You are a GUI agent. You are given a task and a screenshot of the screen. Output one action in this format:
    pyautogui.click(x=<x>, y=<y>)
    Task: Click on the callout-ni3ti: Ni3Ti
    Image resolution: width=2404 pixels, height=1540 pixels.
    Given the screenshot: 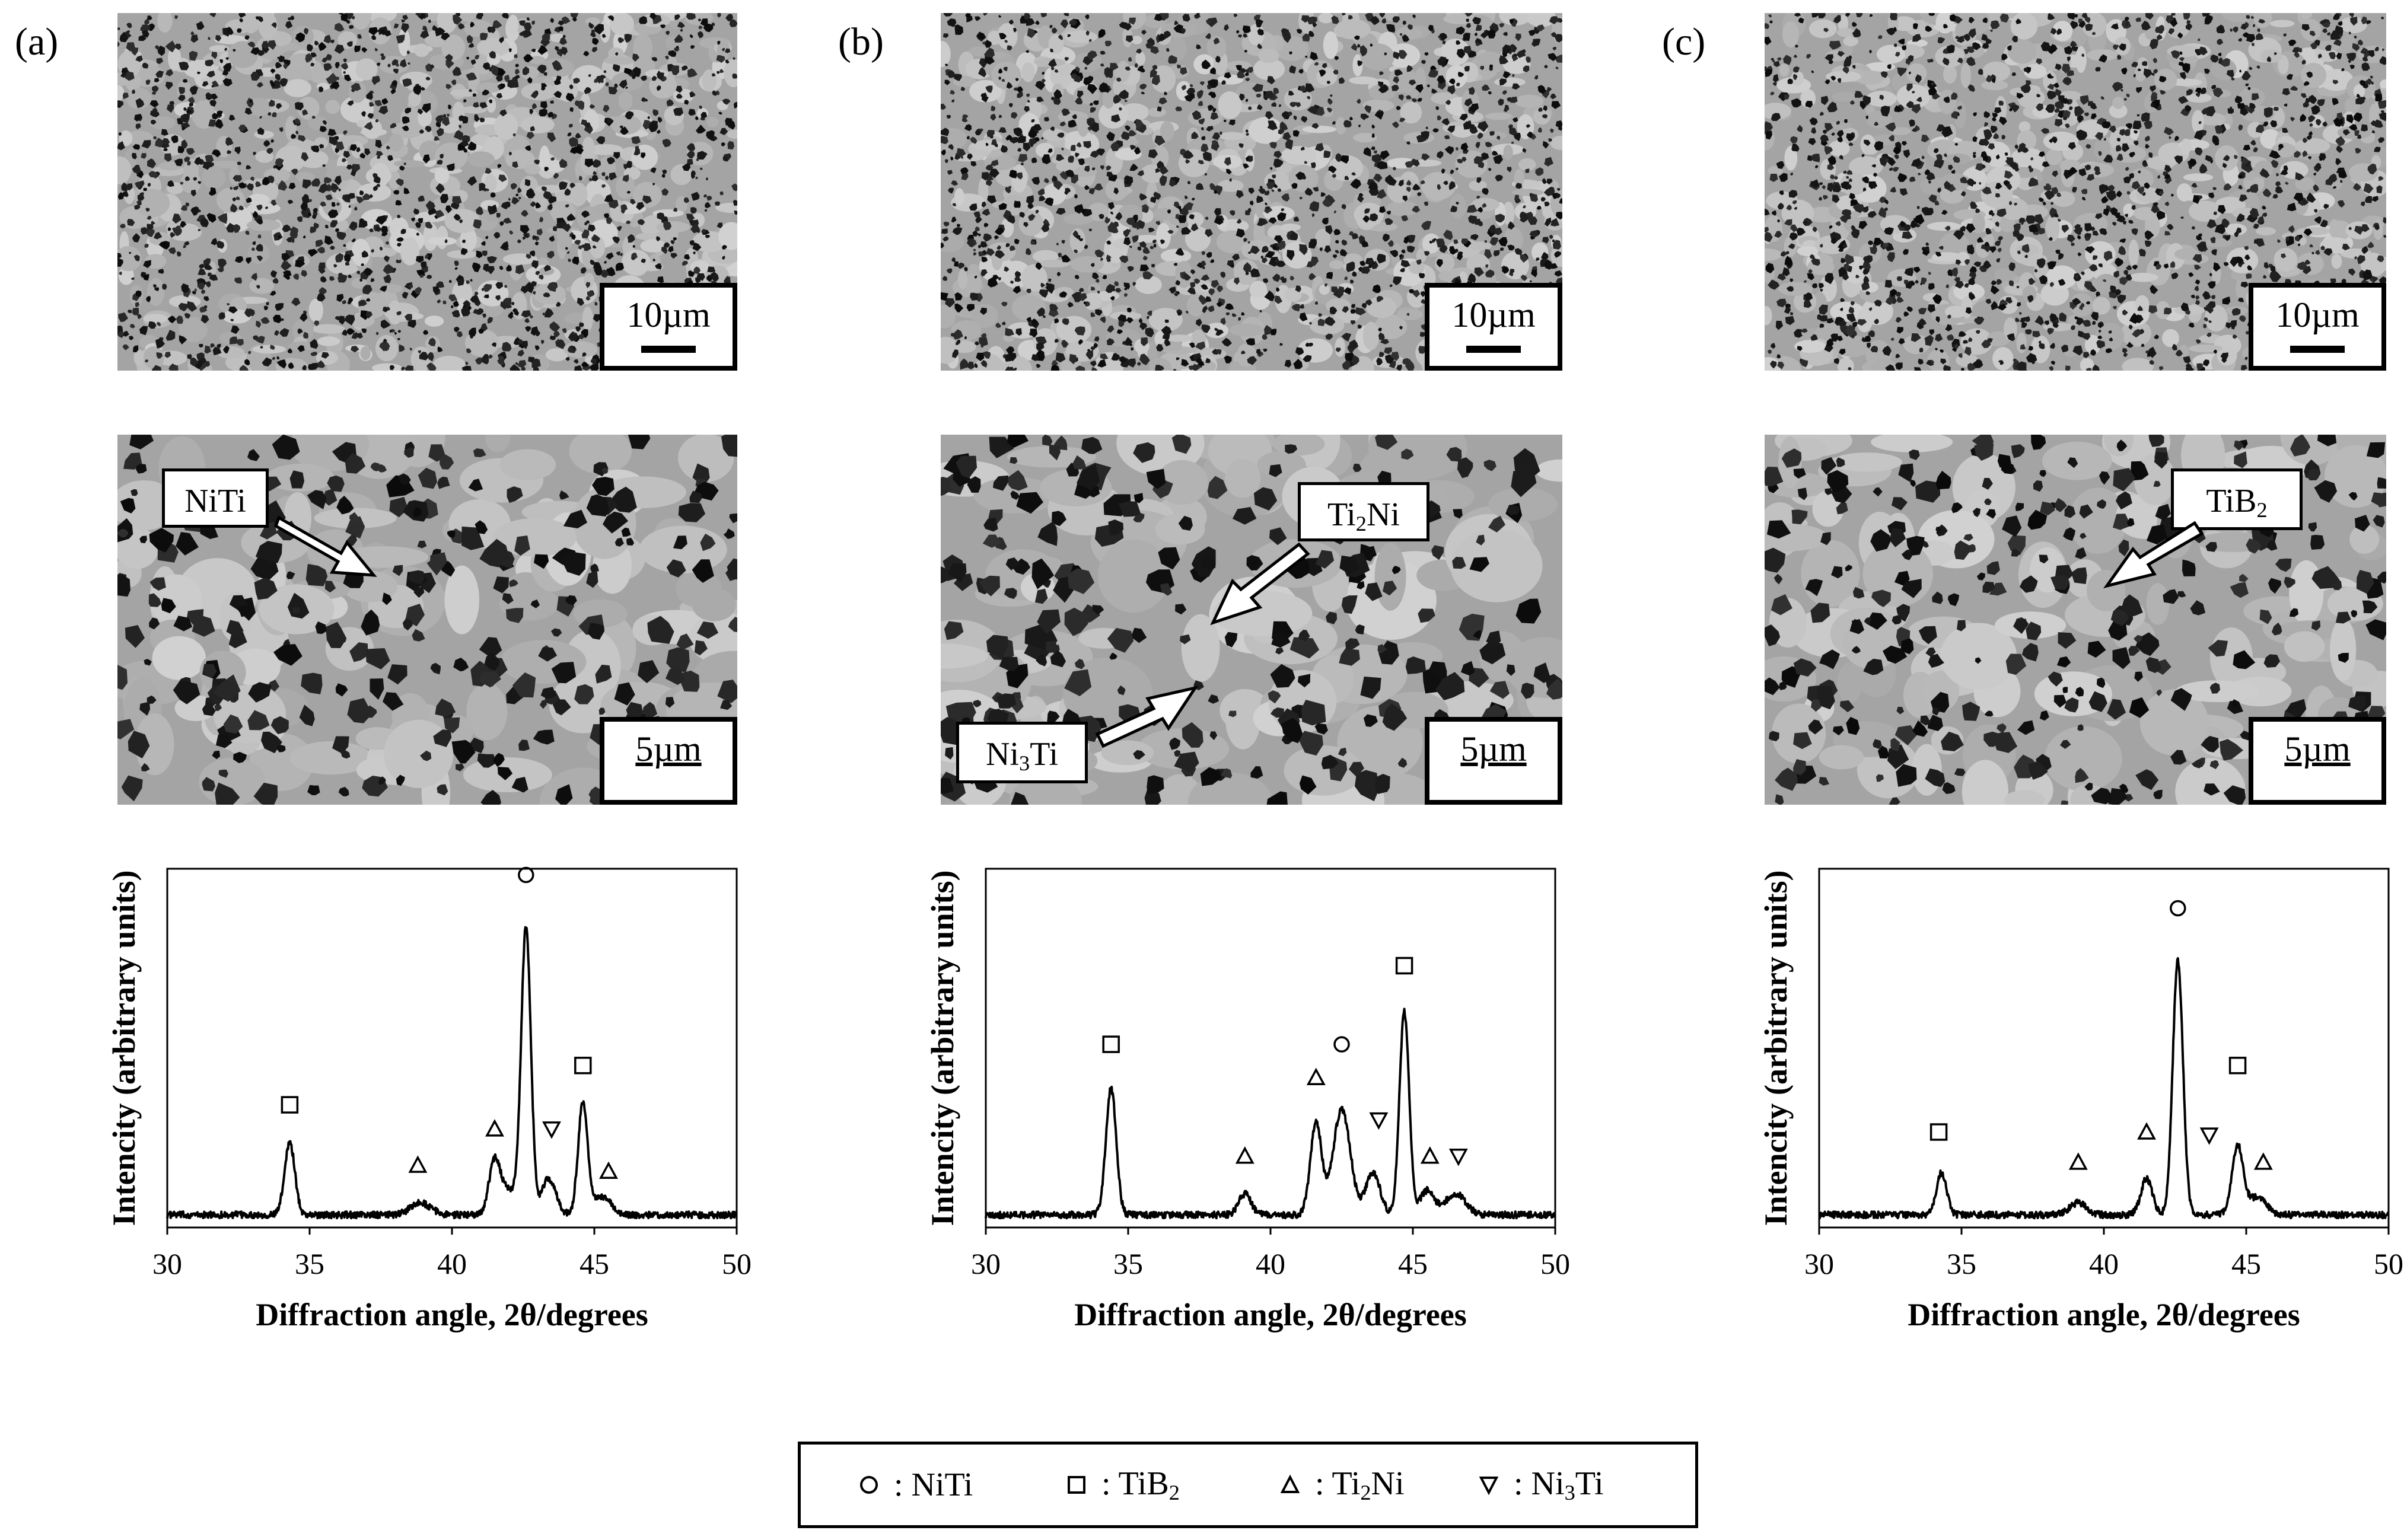 What is the action you would take?
    pyautogui.click(x=1022, y=752)
    